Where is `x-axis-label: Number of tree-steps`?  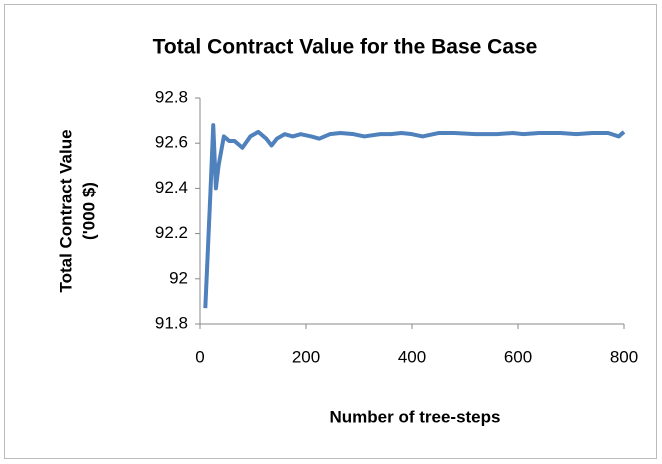 x-axis-label: Number of tree-steps is located at coordinates (415, 416).